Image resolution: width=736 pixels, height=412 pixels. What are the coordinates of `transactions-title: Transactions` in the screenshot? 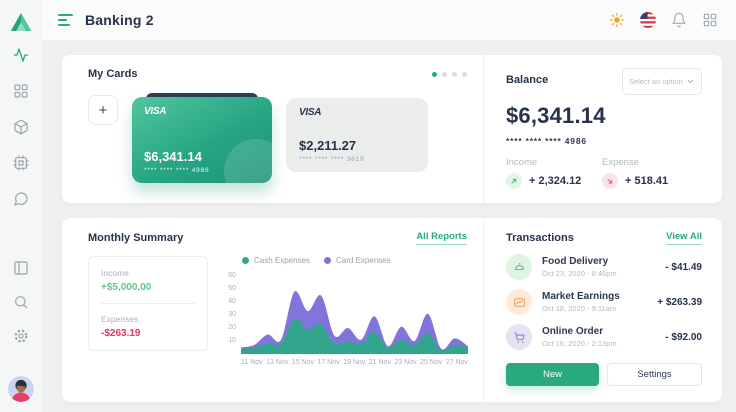 It's located at (540, 238).